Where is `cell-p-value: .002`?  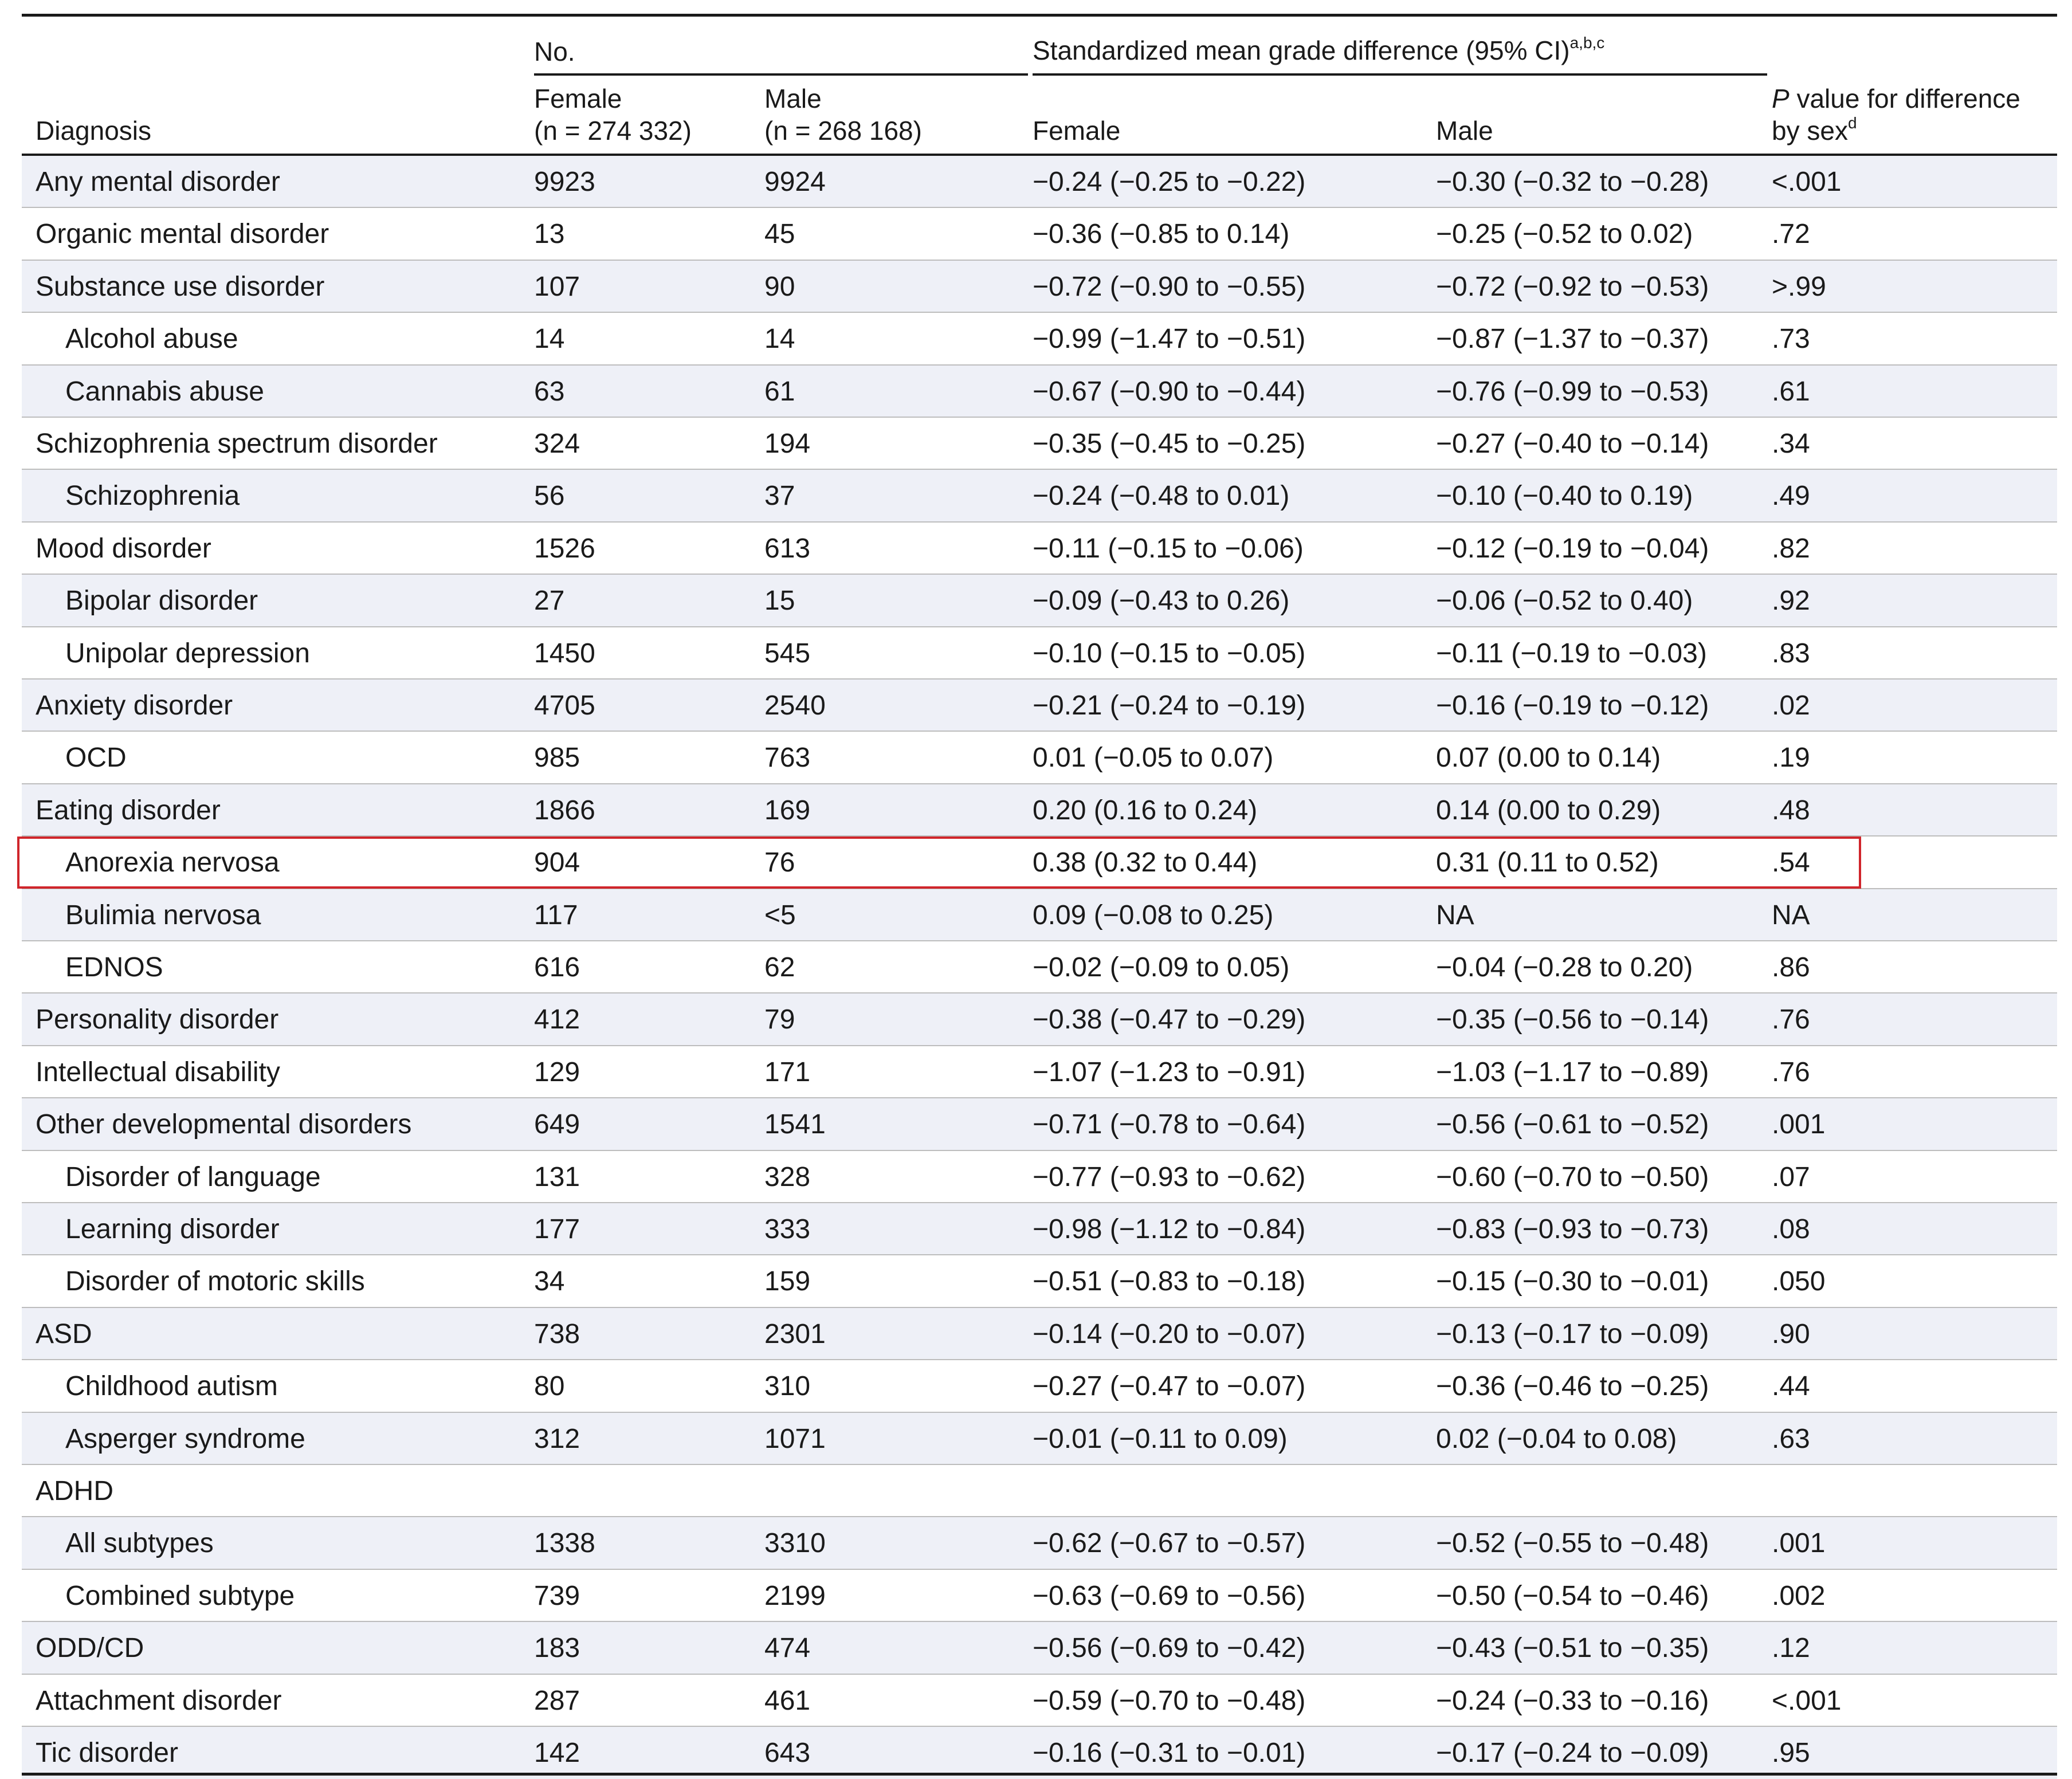
cell-p-value: .002 is located at coordinates (1799, 1596).